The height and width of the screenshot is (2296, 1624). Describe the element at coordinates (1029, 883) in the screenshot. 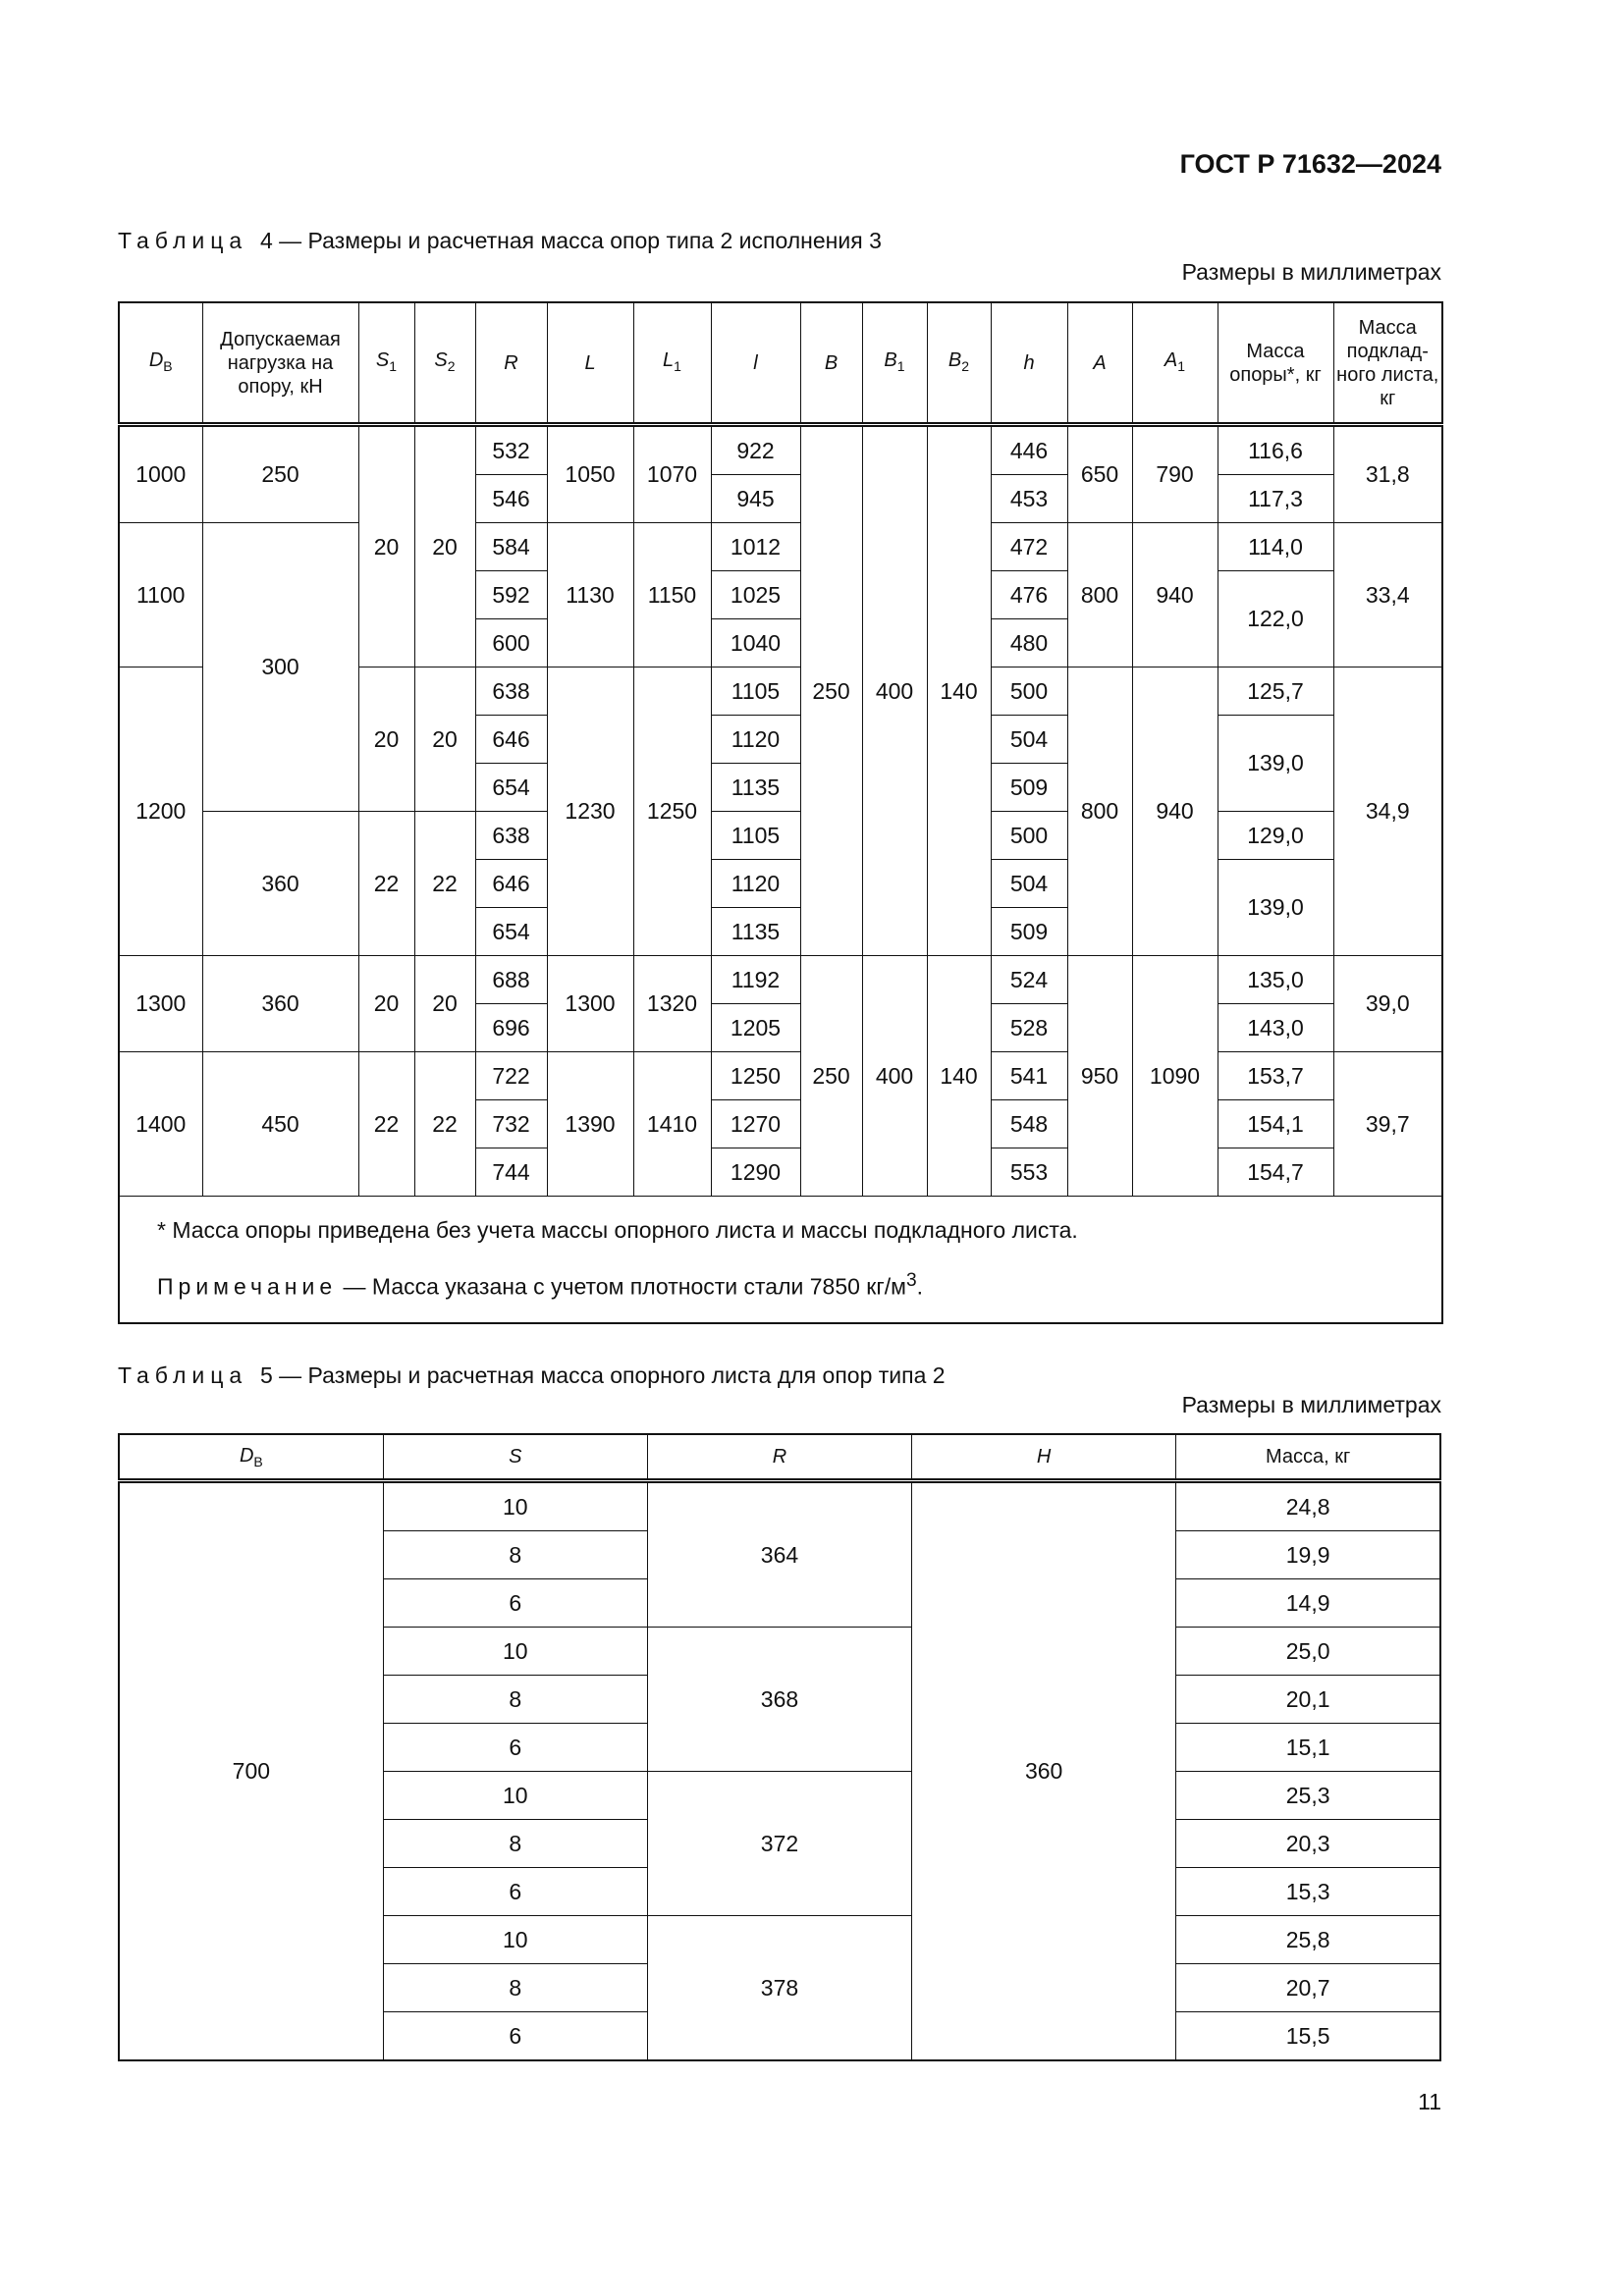

I see `table-cell: 504` at that location.